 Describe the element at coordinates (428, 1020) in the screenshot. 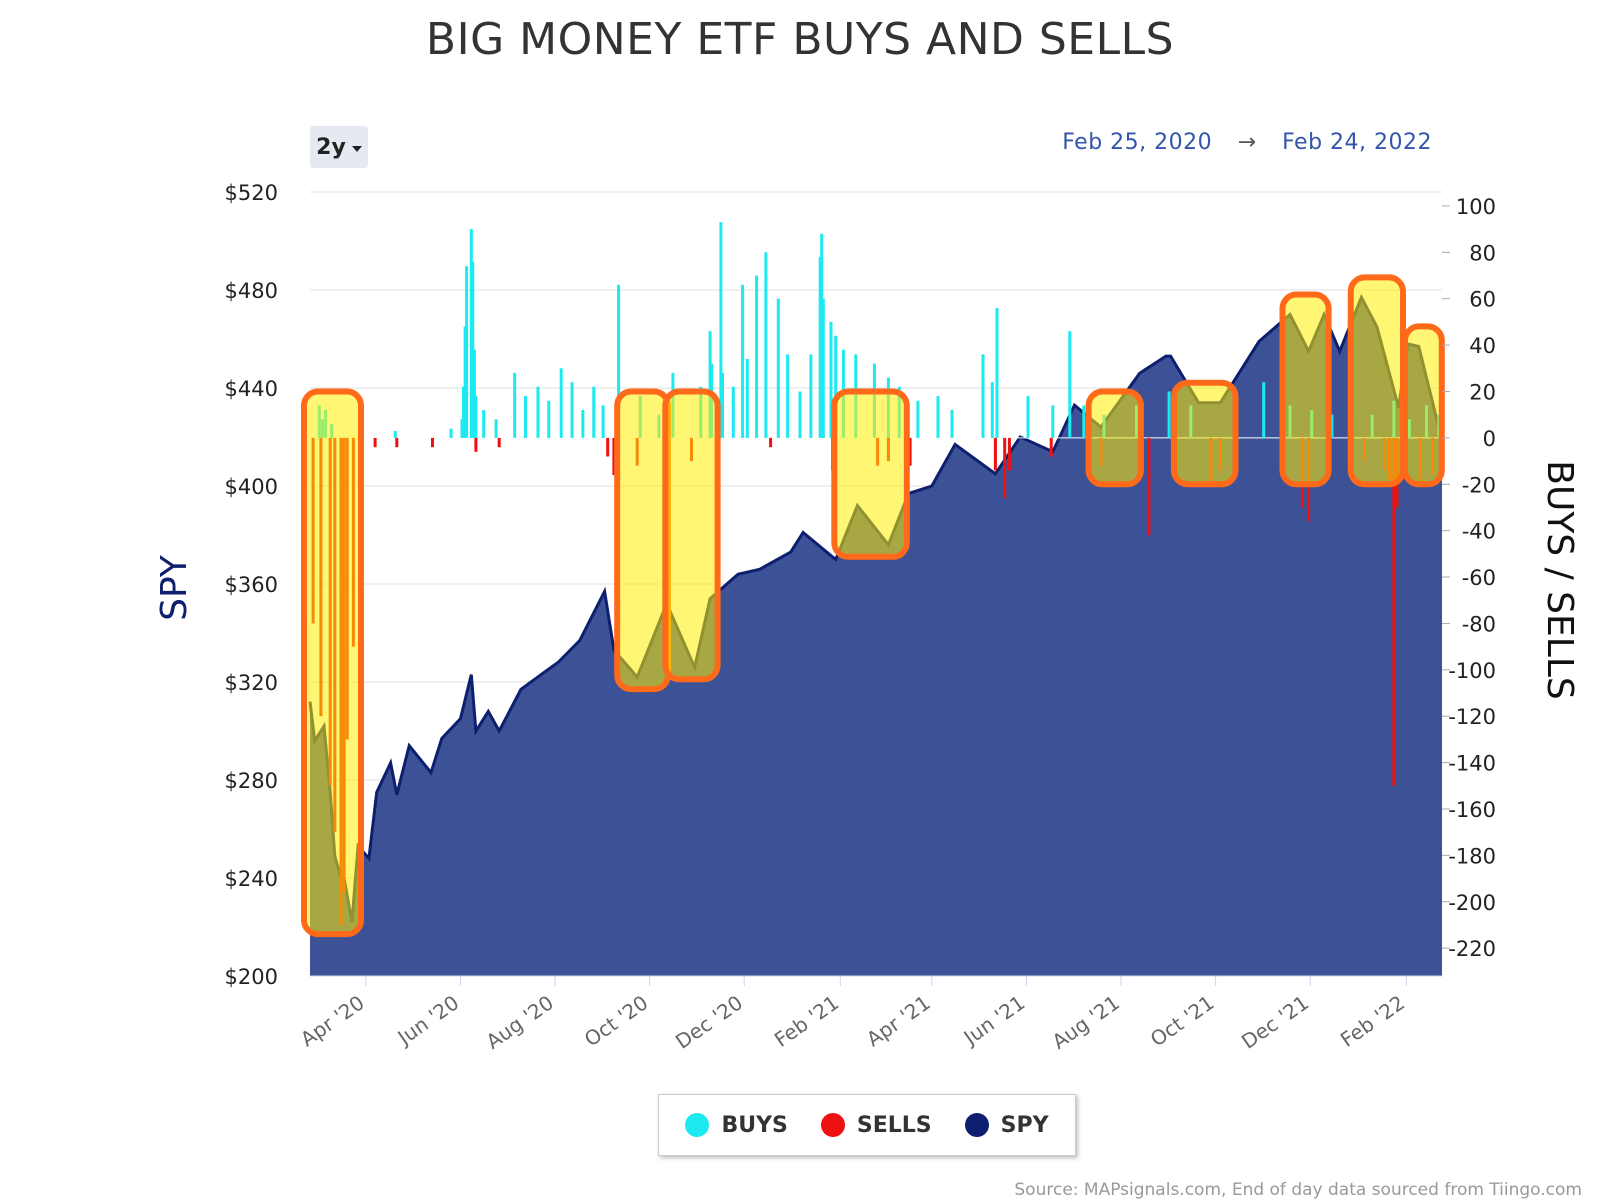

I see `x-tick-label: Jun '20` at that location.